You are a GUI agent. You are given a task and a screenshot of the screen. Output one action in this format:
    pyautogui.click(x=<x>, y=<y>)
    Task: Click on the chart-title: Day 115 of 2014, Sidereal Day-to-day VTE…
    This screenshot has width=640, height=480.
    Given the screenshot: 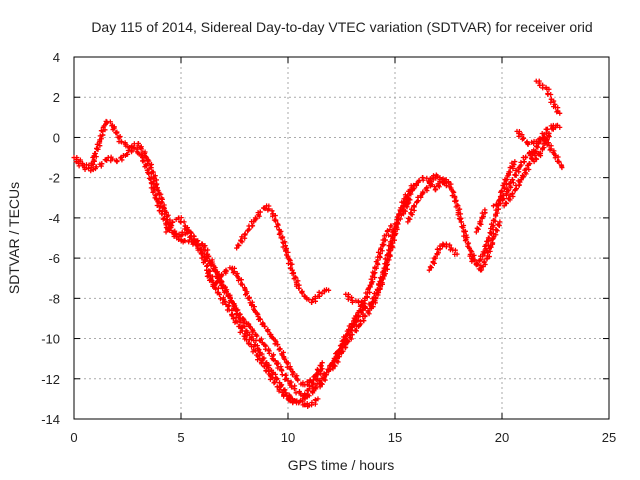 What is the action you would take?
    pyautogui.click(x=341, y=27)
    